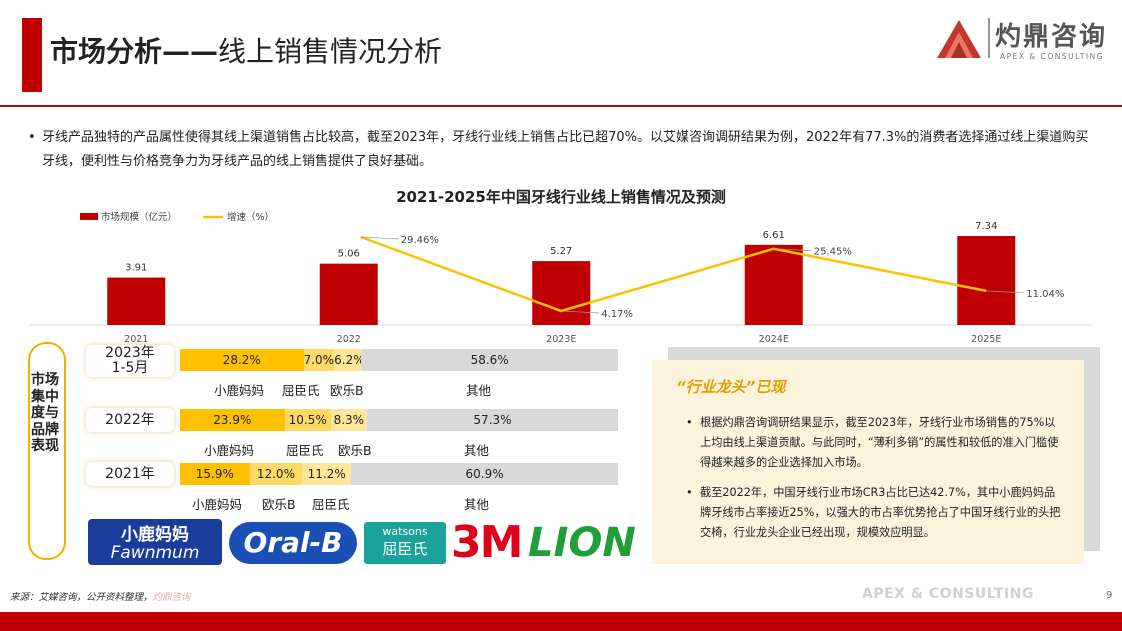  I want to click on share-segment: 10.5%, so click(307, 420).